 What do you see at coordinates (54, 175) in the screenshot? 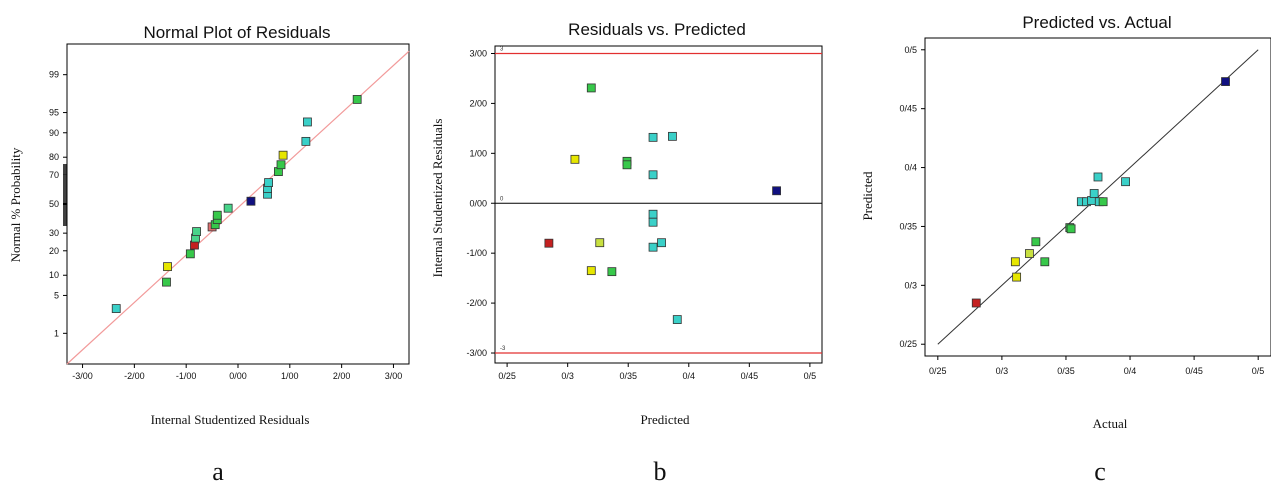
I see `y-tick-label: 70` at bounding box center [54, 175].